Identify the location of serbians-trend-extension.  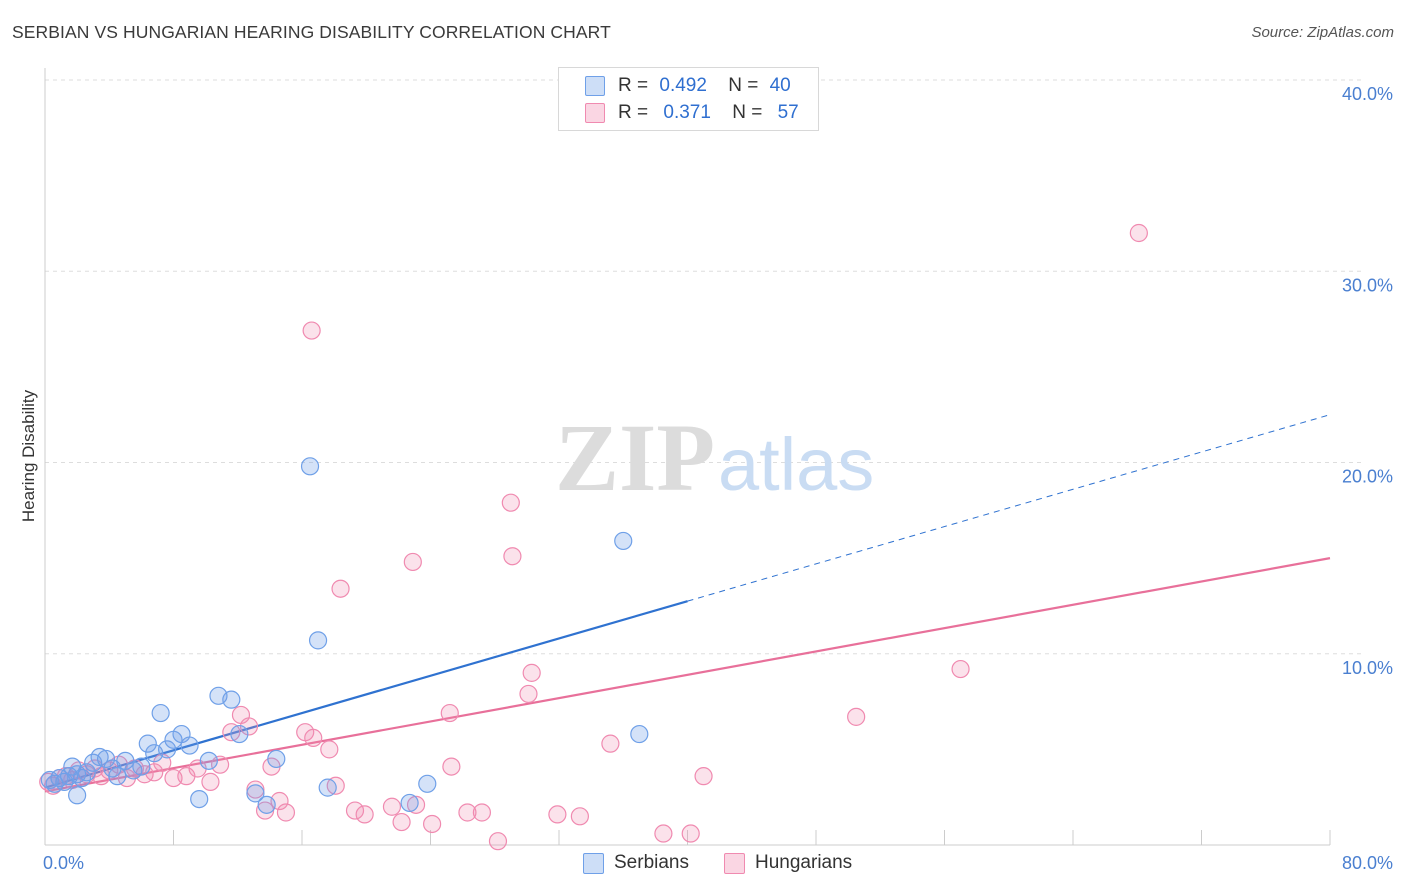
(1009, 508).